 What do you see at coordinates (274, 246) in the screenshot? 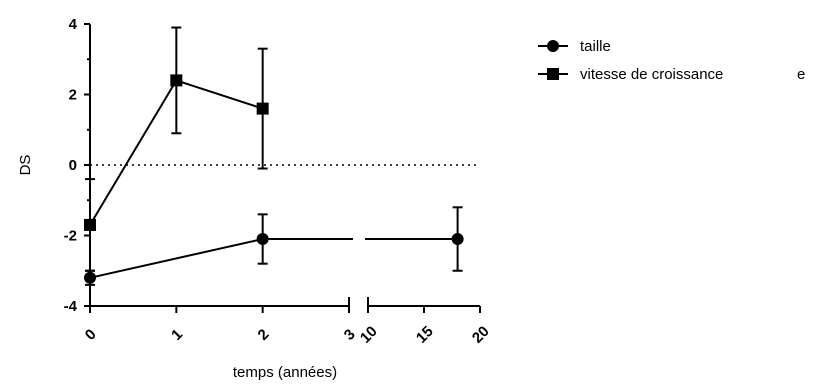
I see `series-circle` at bounding box center [274, 246].